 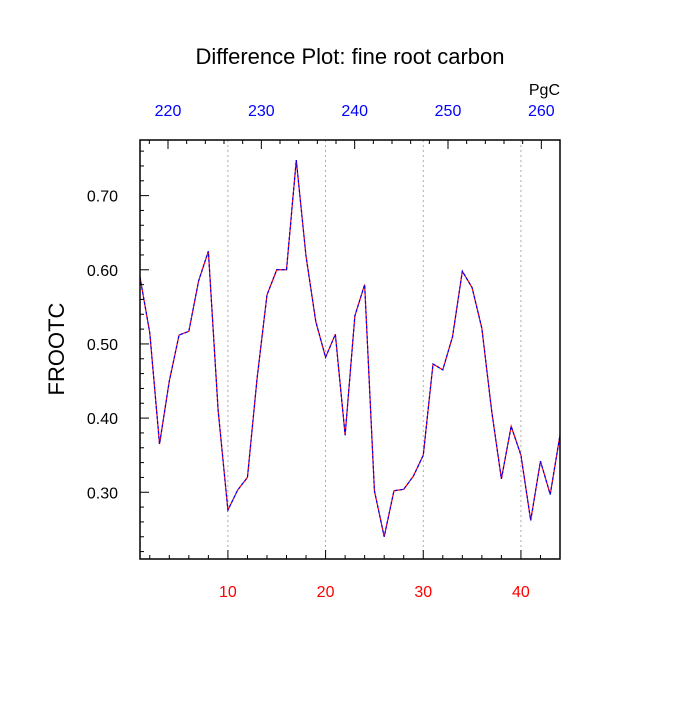 I want to click on y-tick-label: 0.70, so click(x=102, y=197).